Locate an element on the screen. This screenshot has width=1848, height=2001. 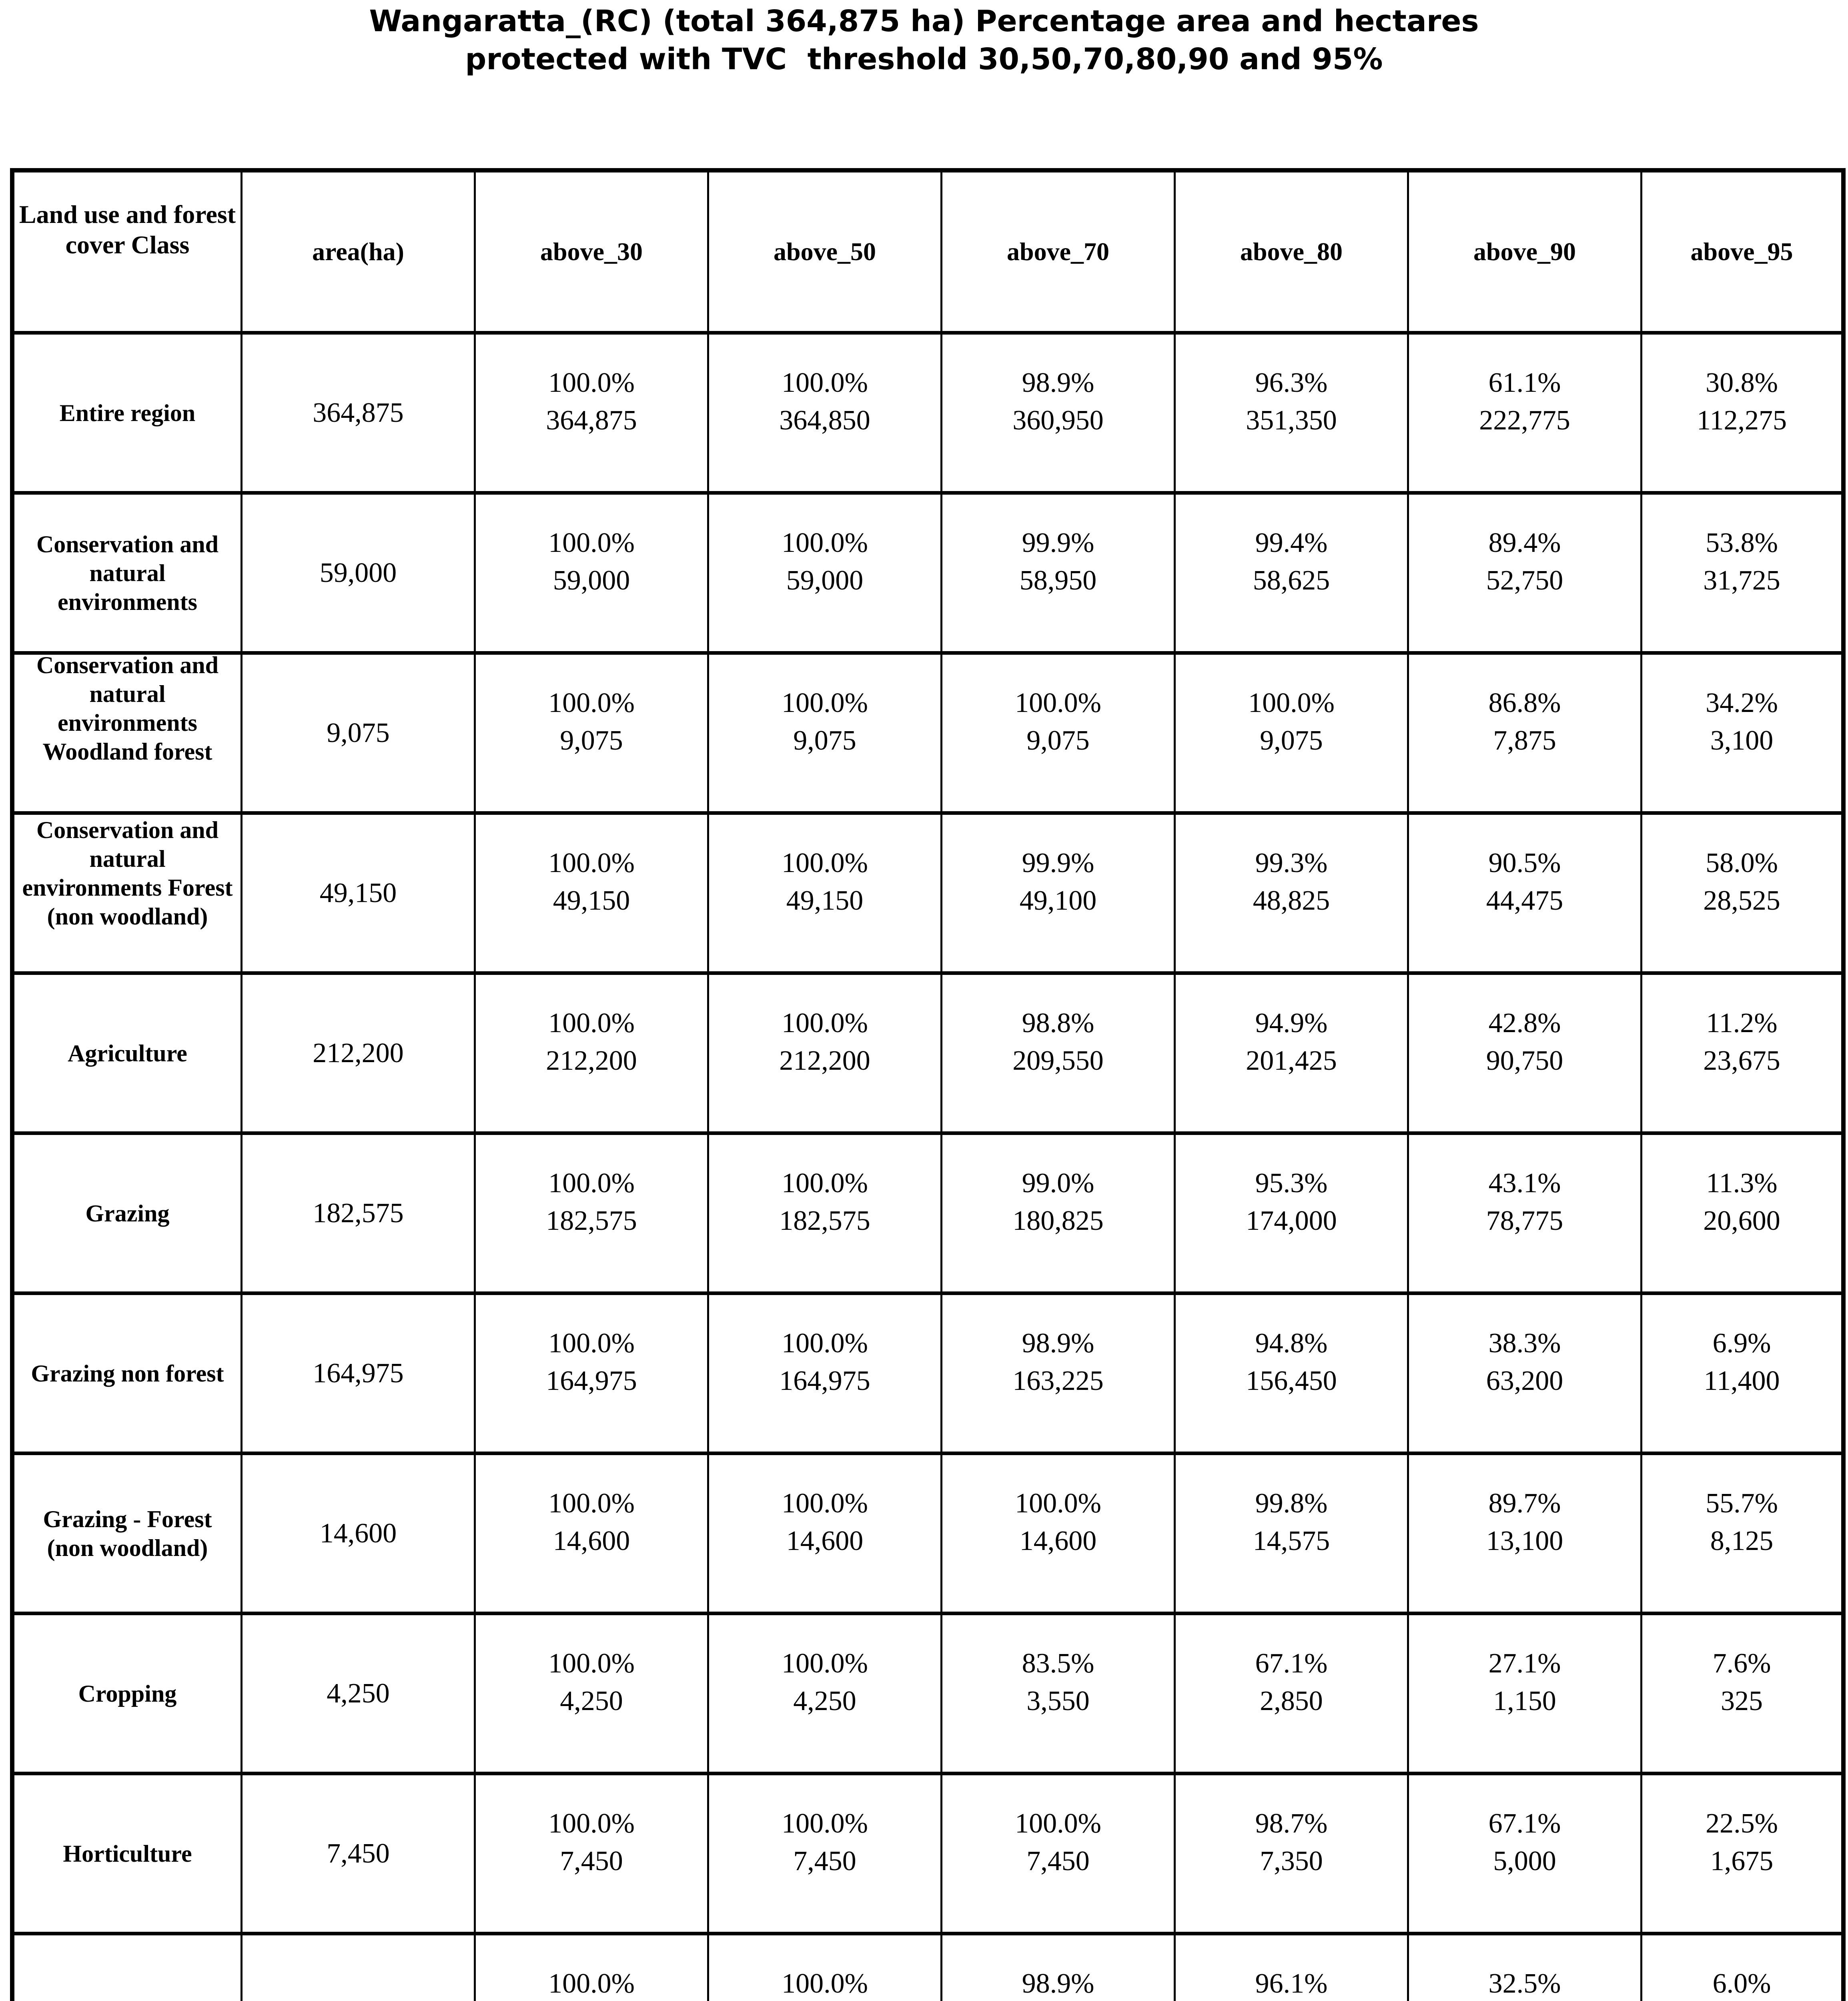
area-ha-cell: 17,925 is located at coordinates (358, 1966).